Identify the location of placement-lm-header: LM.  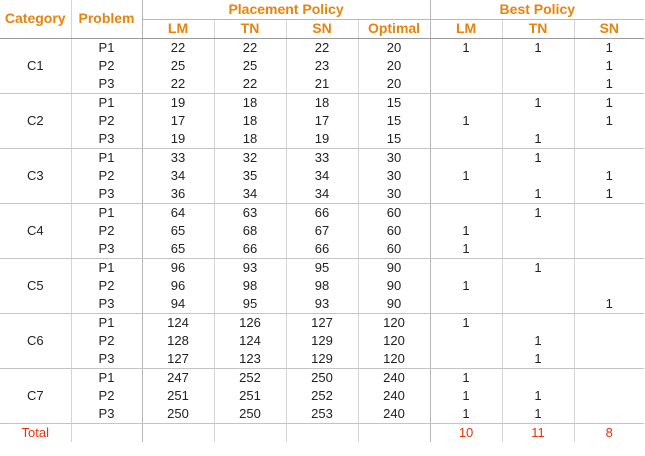
(177, 29).